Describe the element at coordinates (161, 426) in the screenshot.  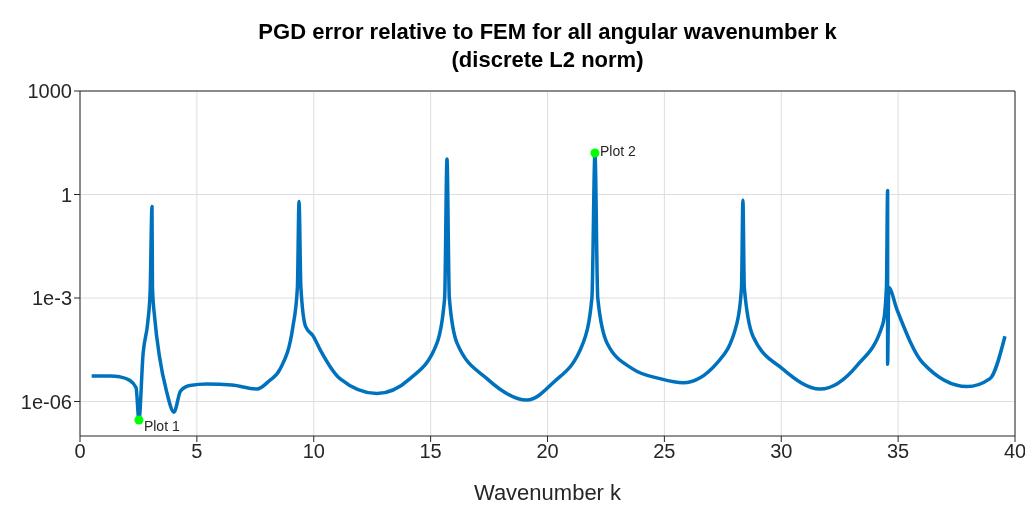
I see `annotation: Plot 1` at that location.